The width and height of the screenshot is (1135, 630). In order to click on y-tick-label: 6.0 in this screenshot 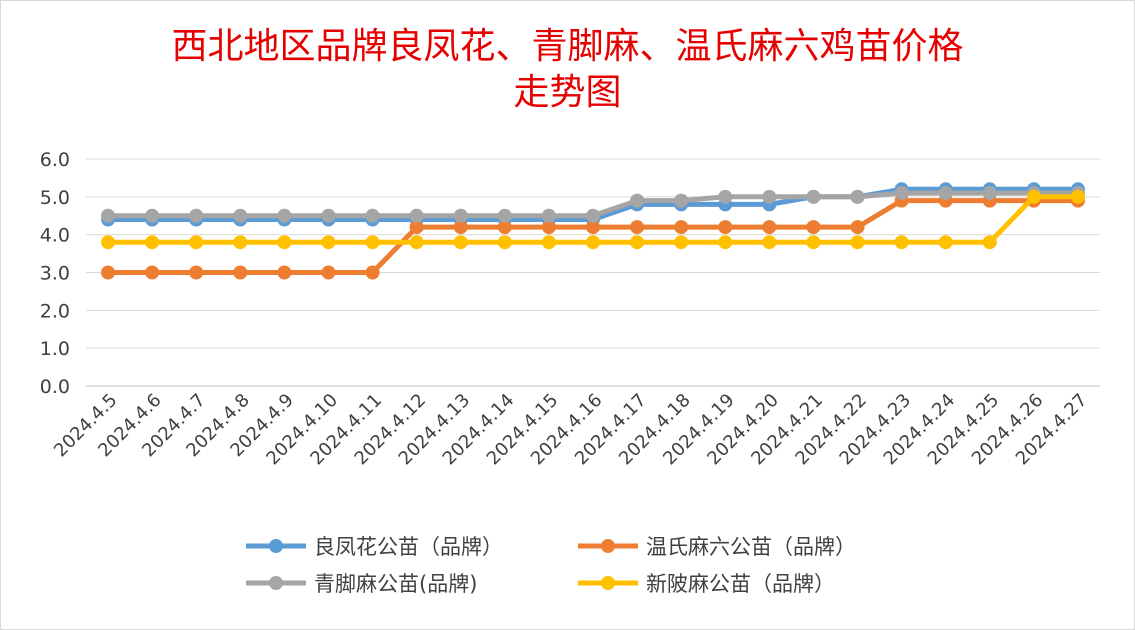, I will do `click(55, 160)`.